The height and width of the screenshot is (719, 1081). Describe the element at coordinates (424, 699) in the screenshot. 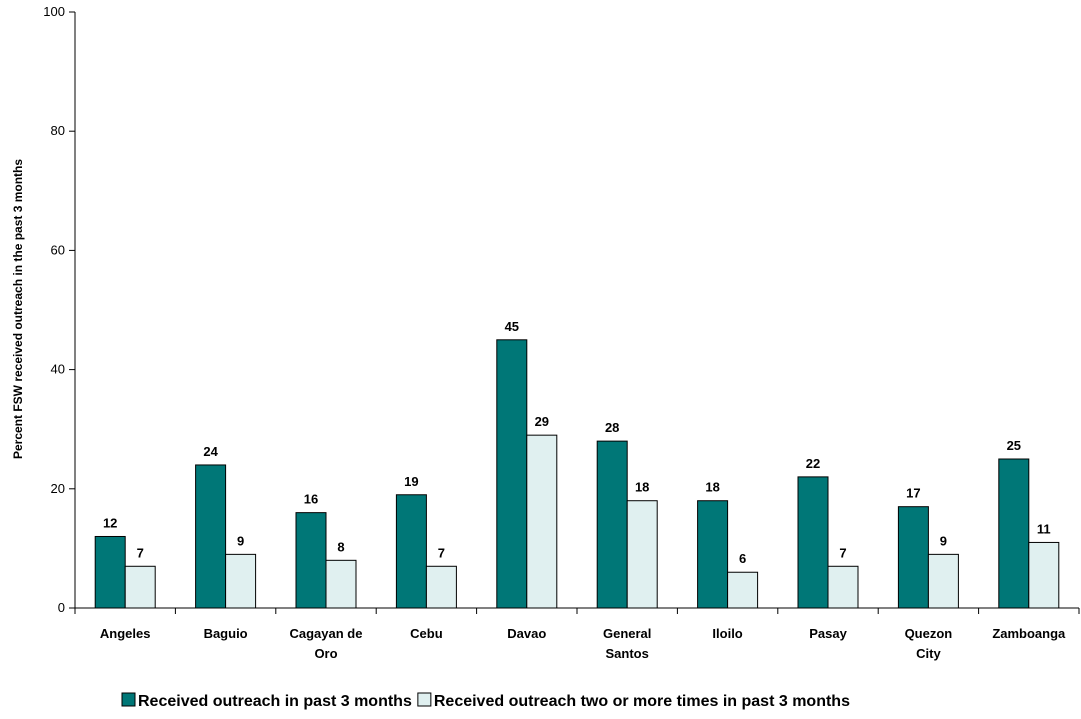

I see `legend-swatch-received-outreach-2plus` at that location.